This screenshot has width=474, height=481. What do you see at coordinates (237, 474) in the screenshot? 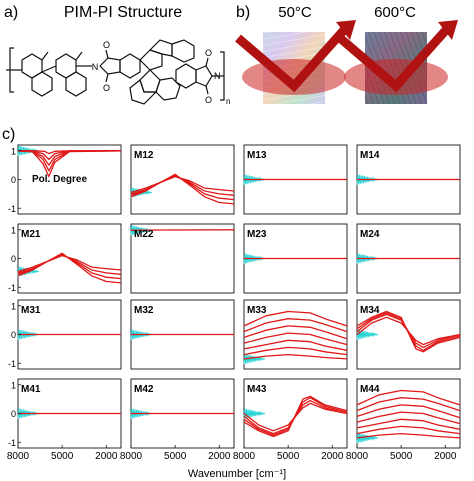
I see `x-axis-label: Wavenumber [cm⁻¹]` at bounding box center [237, 474].